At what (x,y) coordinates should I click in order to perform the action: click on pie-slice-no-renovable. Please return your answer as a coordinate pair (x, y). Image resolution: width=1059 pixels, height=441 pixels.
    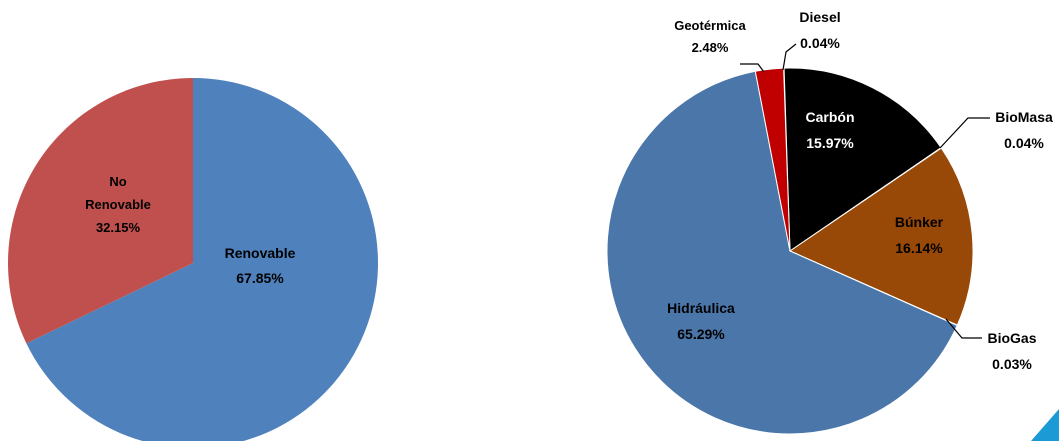
    Looking at the image, I should click on (100, 211).